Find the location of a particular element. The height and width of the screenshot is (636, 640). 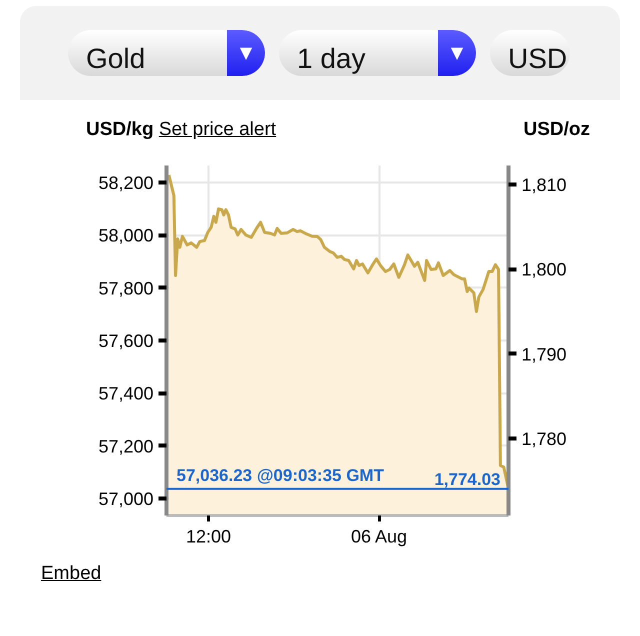

y-axis-title: USD/kg is located at coordinates (120, 129).